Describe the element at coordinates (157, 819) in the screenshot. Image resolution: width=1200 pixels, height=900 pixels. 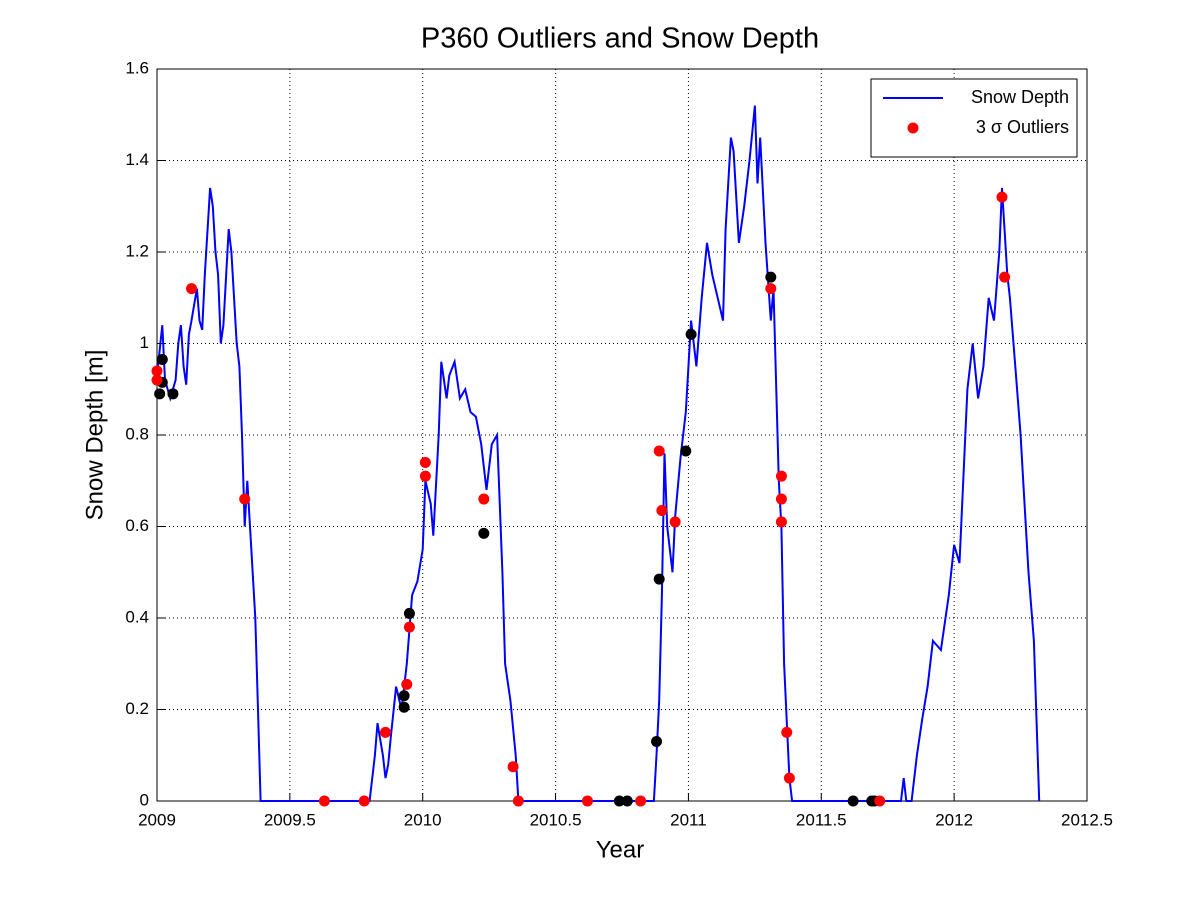
I see `x-tick-label: 2009` at that location.